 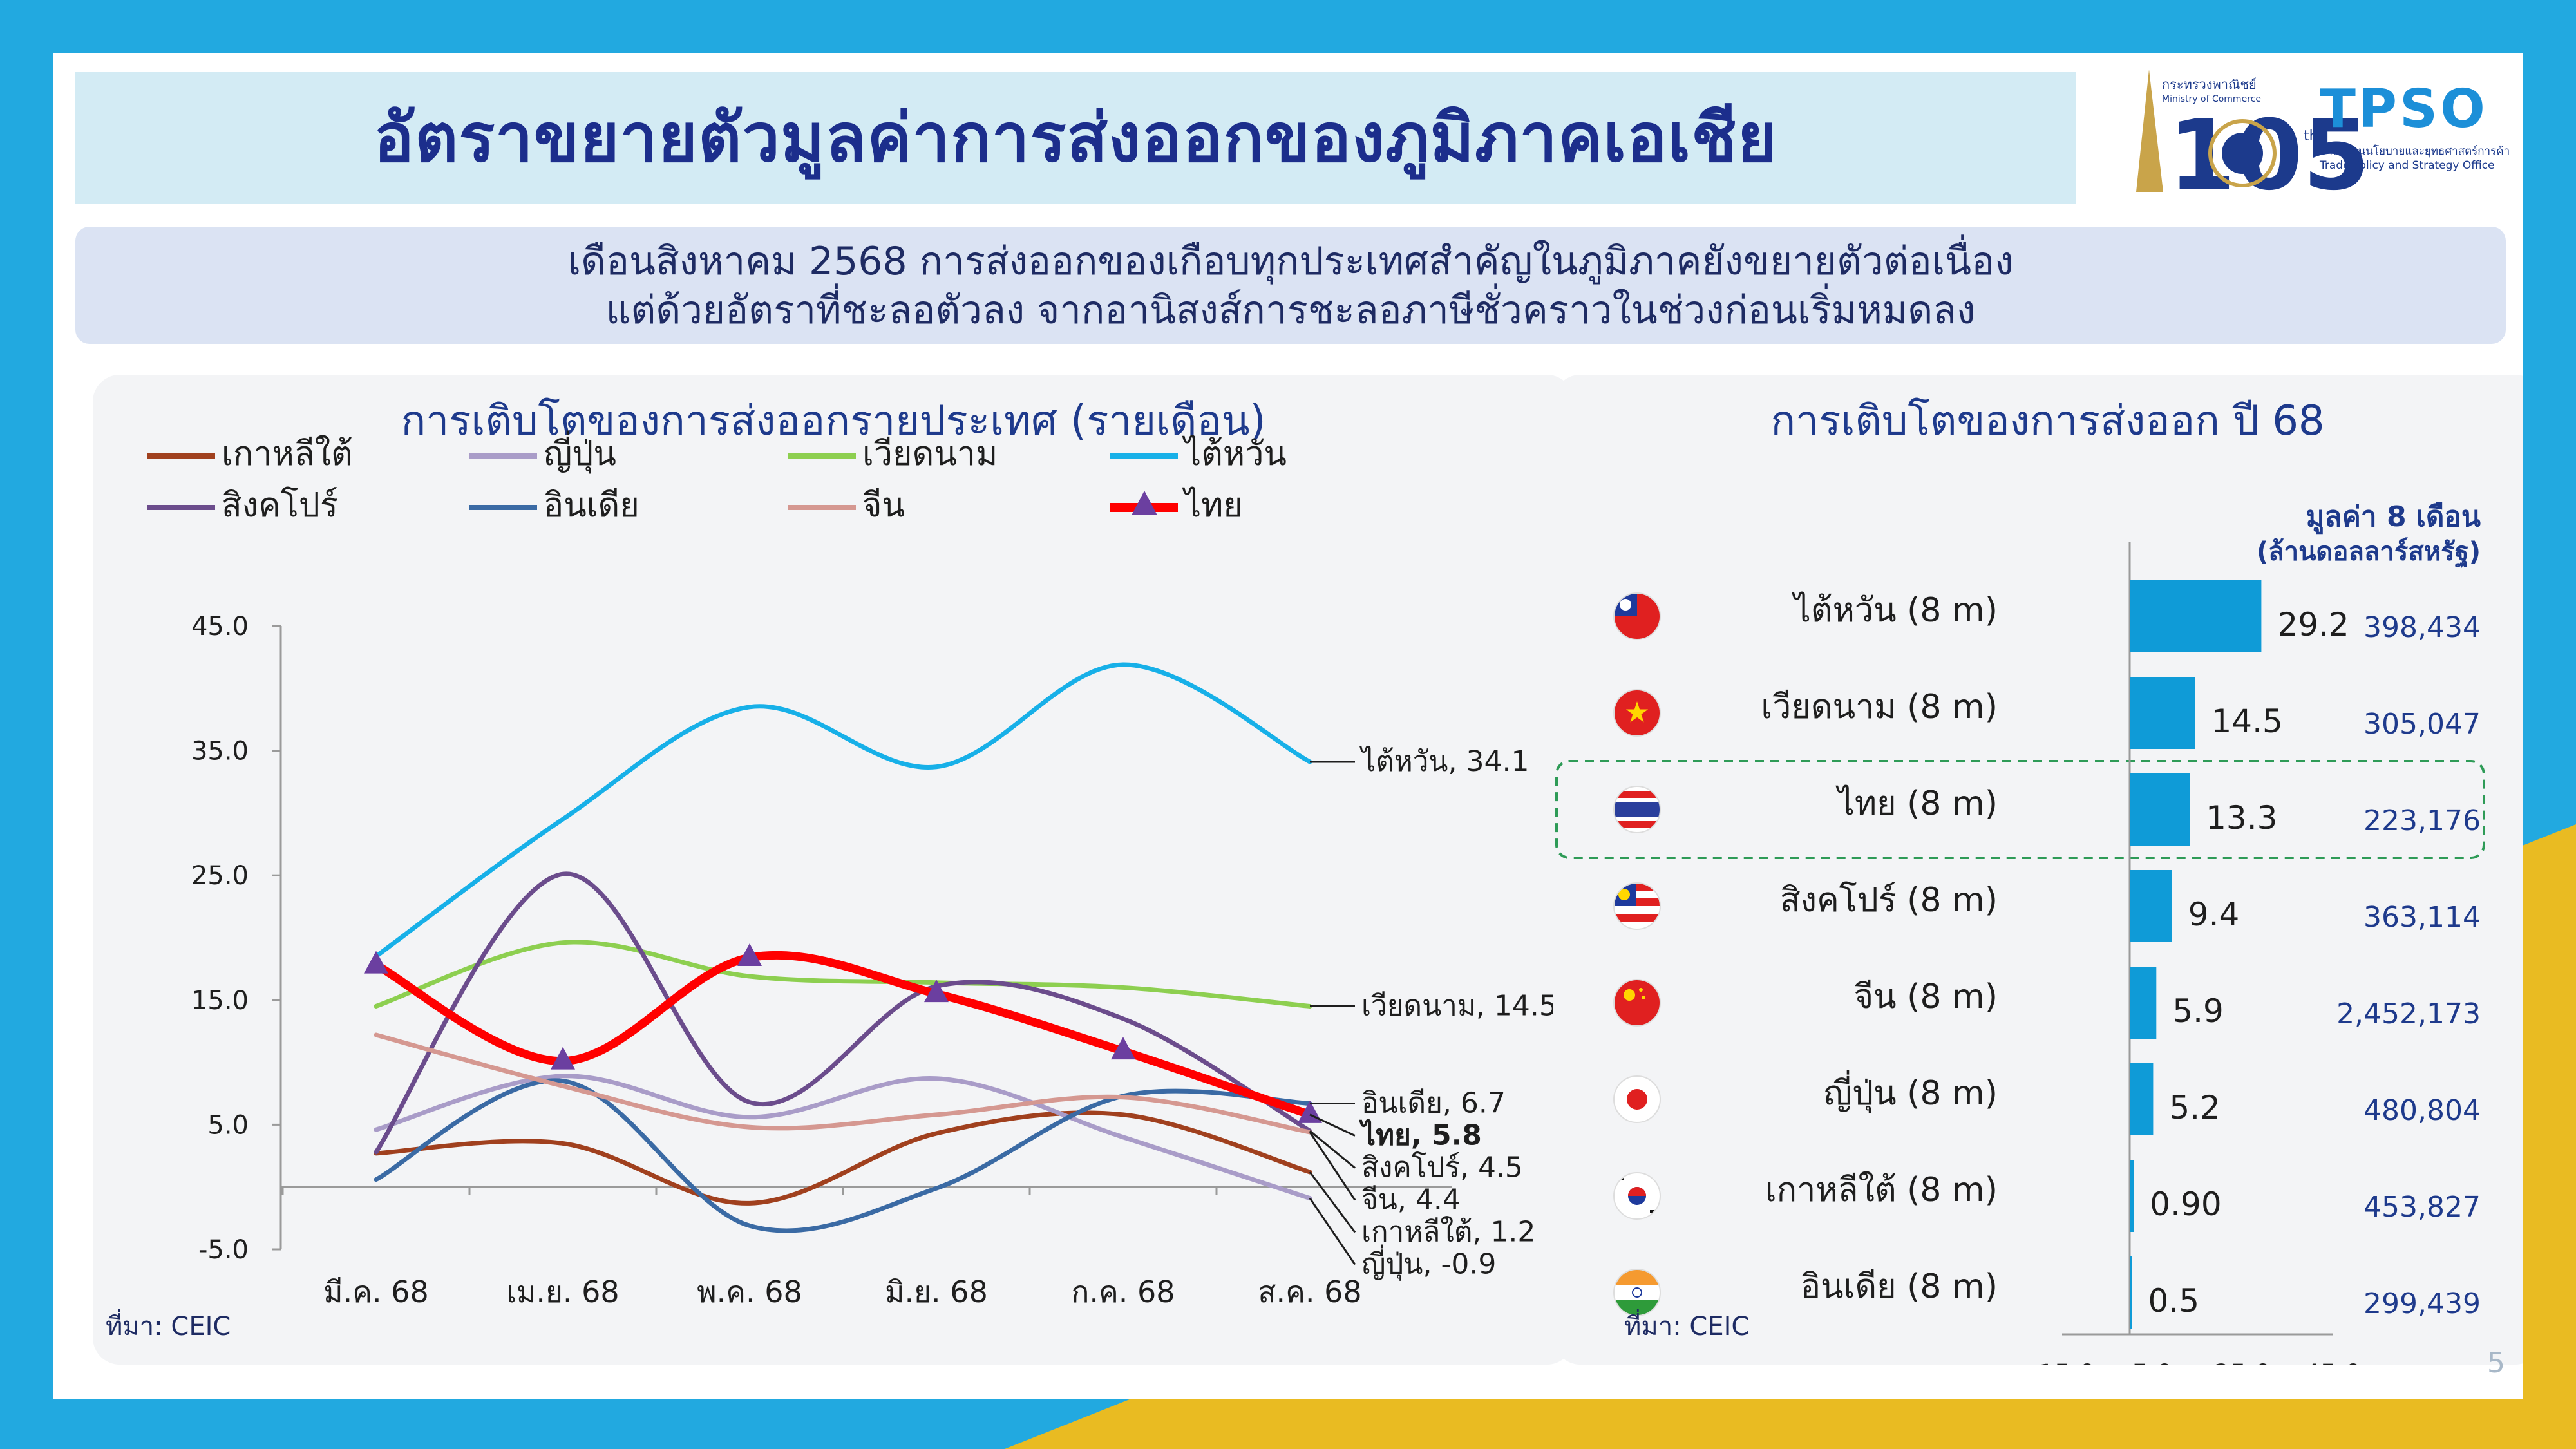 What do you see at coordinates (1448, 1231) in the screenshot?
I see `end-label-text: เกาหลีใต้, 1.2` at bounding box center [1448, 1231].